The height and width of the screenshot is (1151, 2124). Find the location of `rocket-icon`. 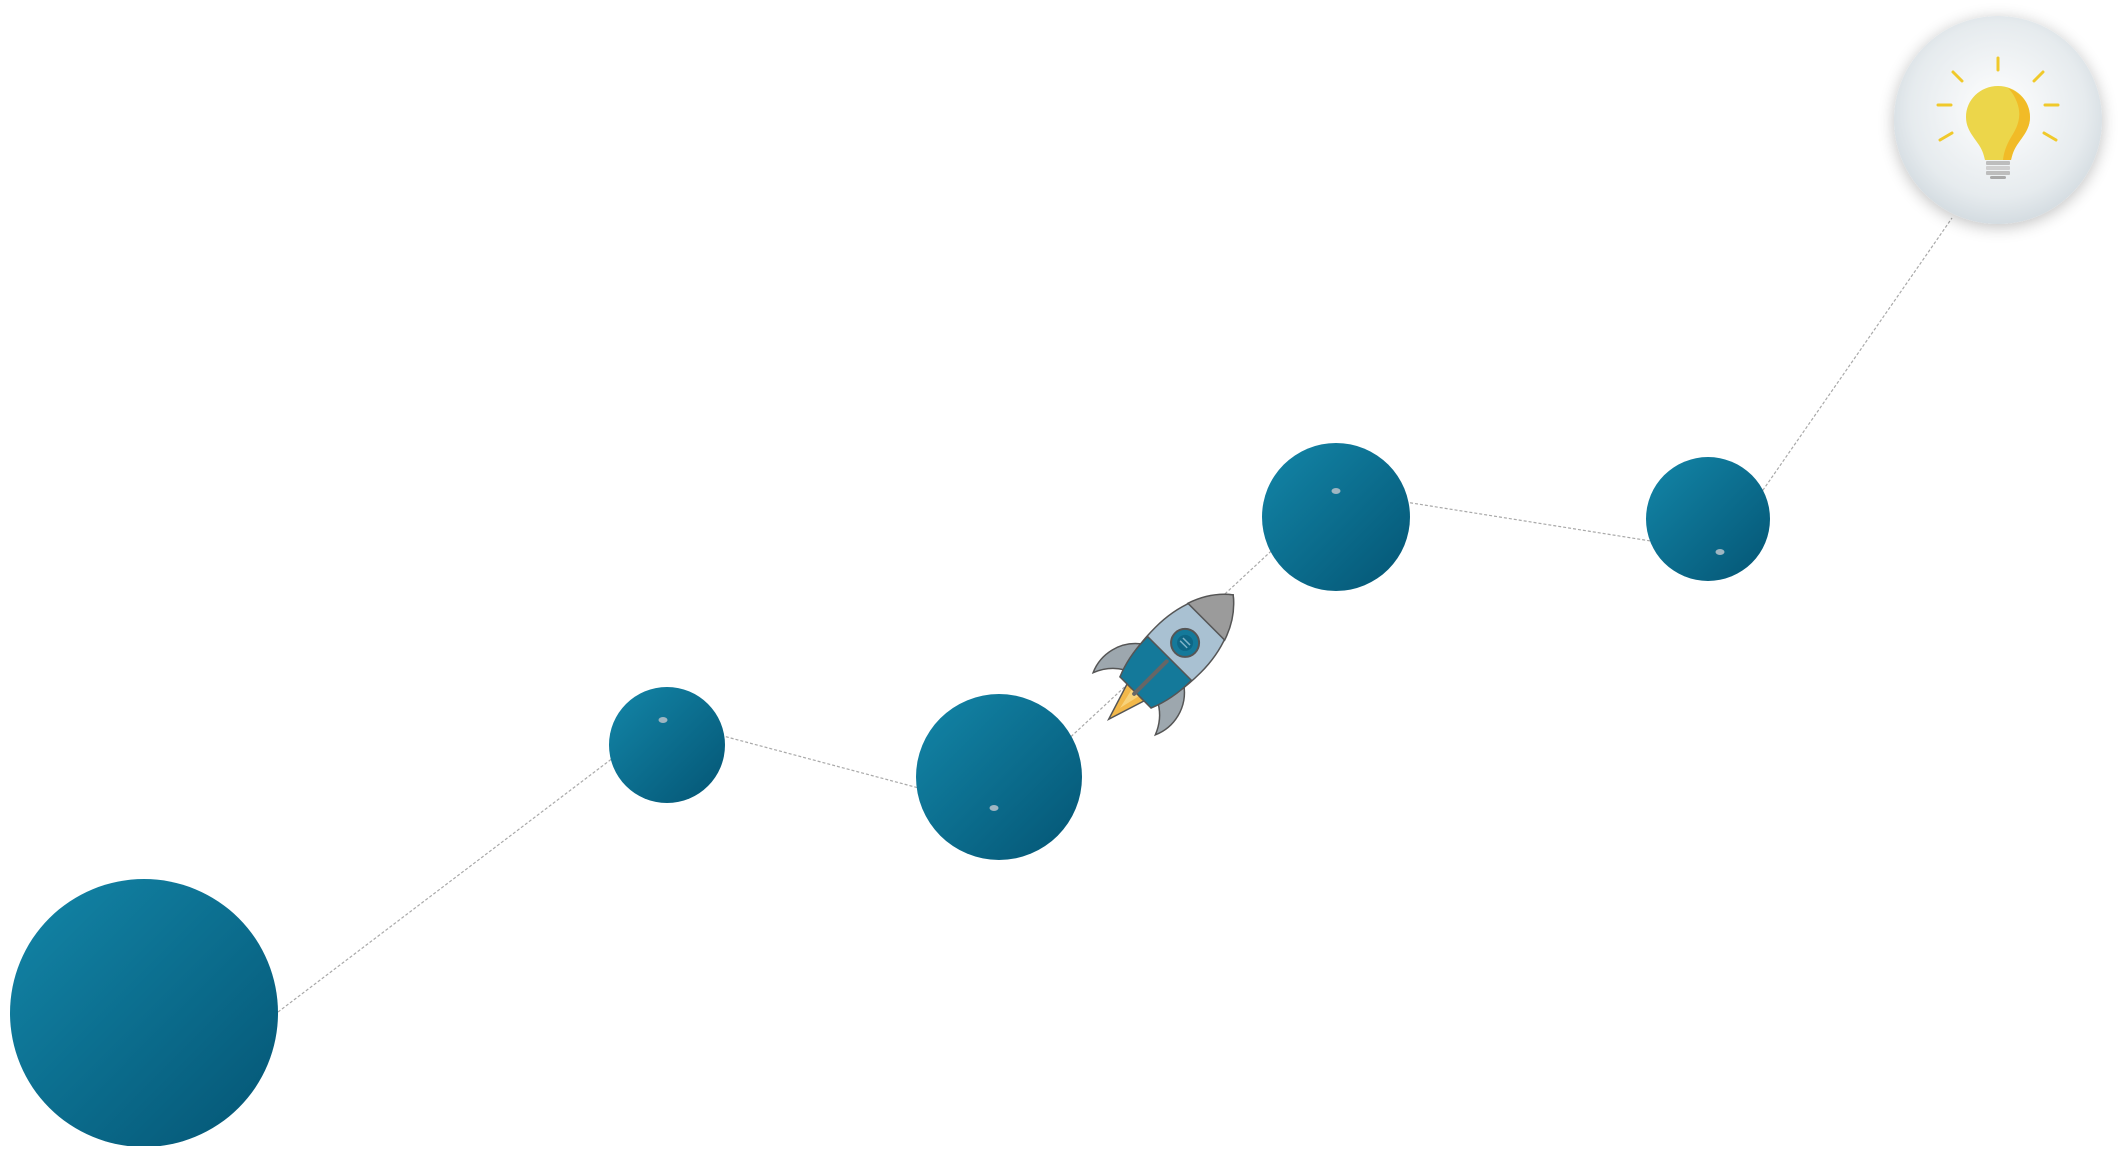

rocket-icon is located at coordinates (1163, 665).